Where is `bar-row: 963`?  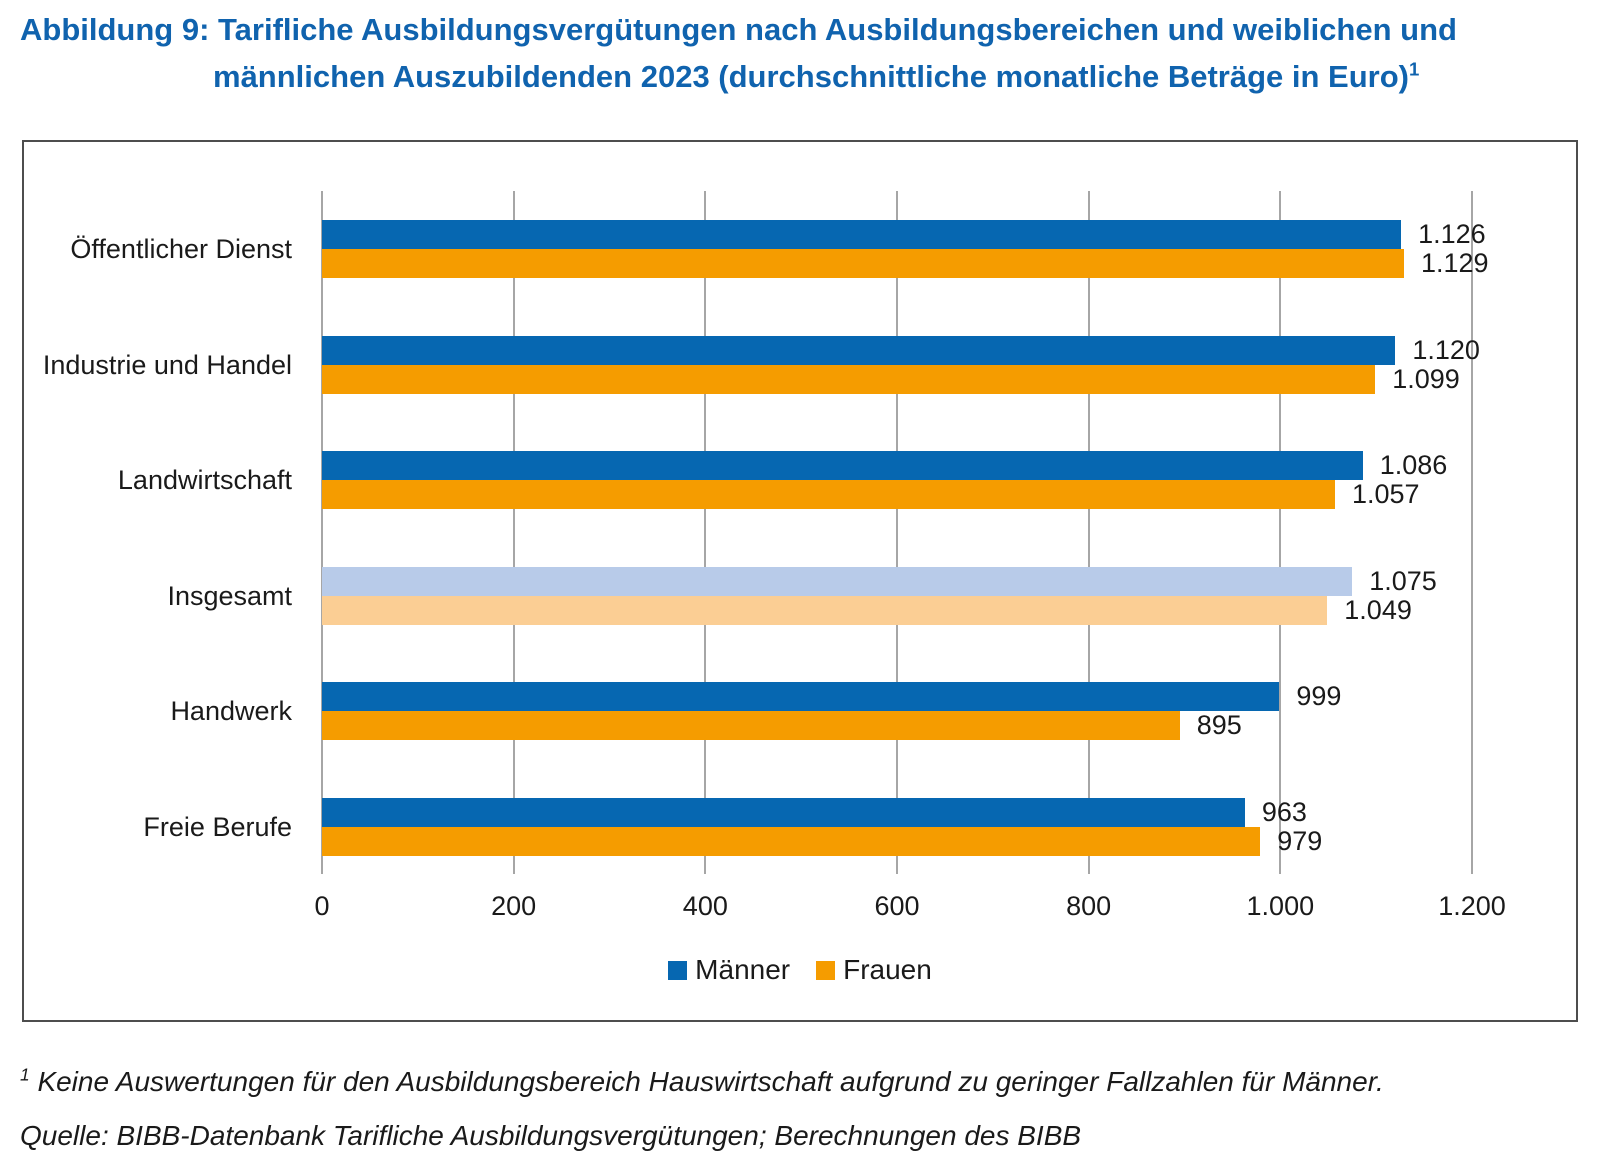 bar-row: 963 is located at coordinates (897, 812).